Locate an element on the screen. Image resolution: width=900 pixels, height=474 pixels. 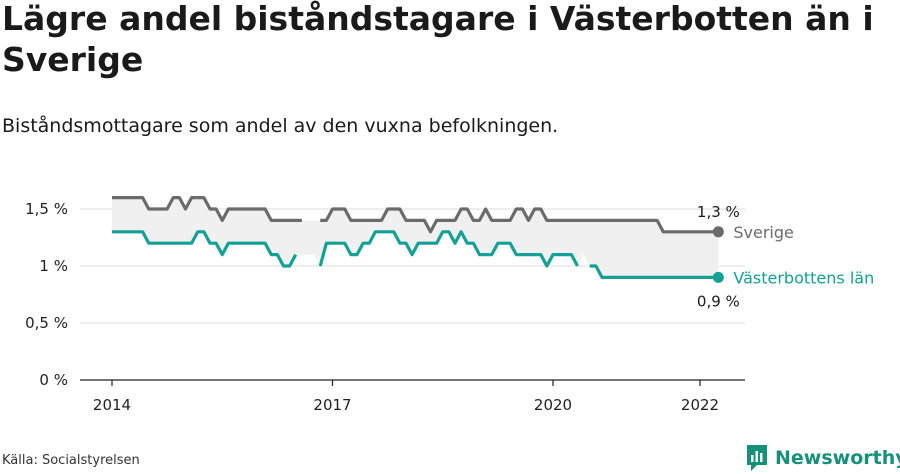
end-value-label: 1,3 % is located at coordinates (718, 212).